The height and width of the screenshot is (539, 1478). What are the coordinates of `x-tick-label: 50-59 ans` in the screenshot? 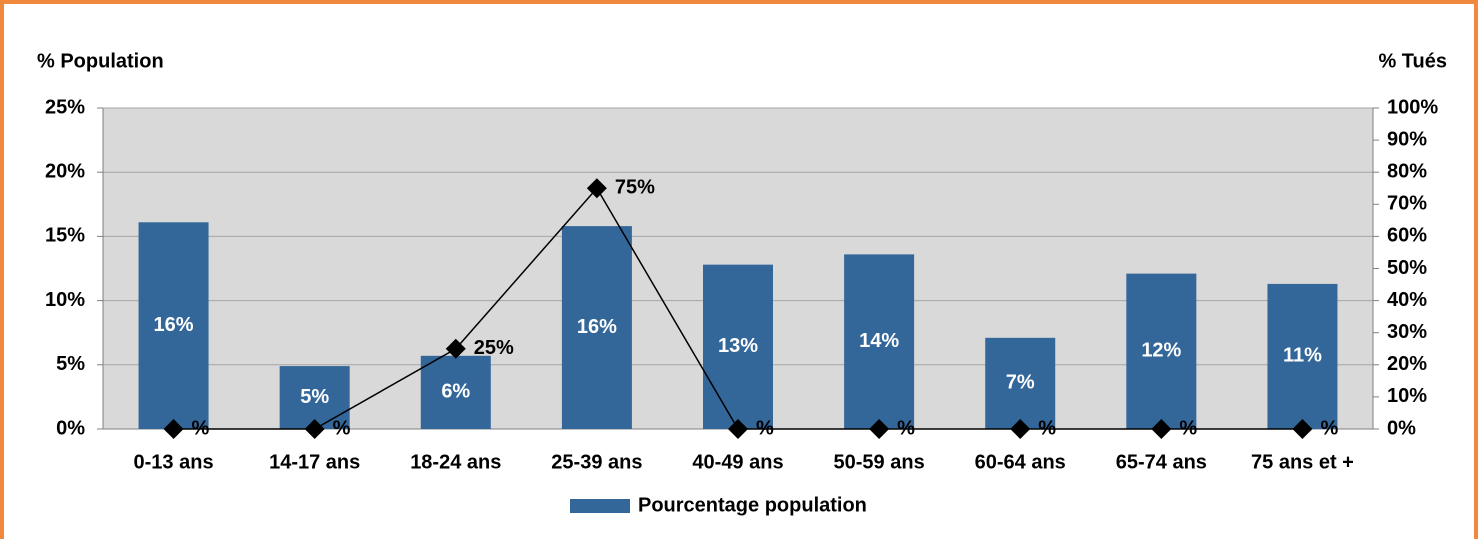 It's located at (879, 462).